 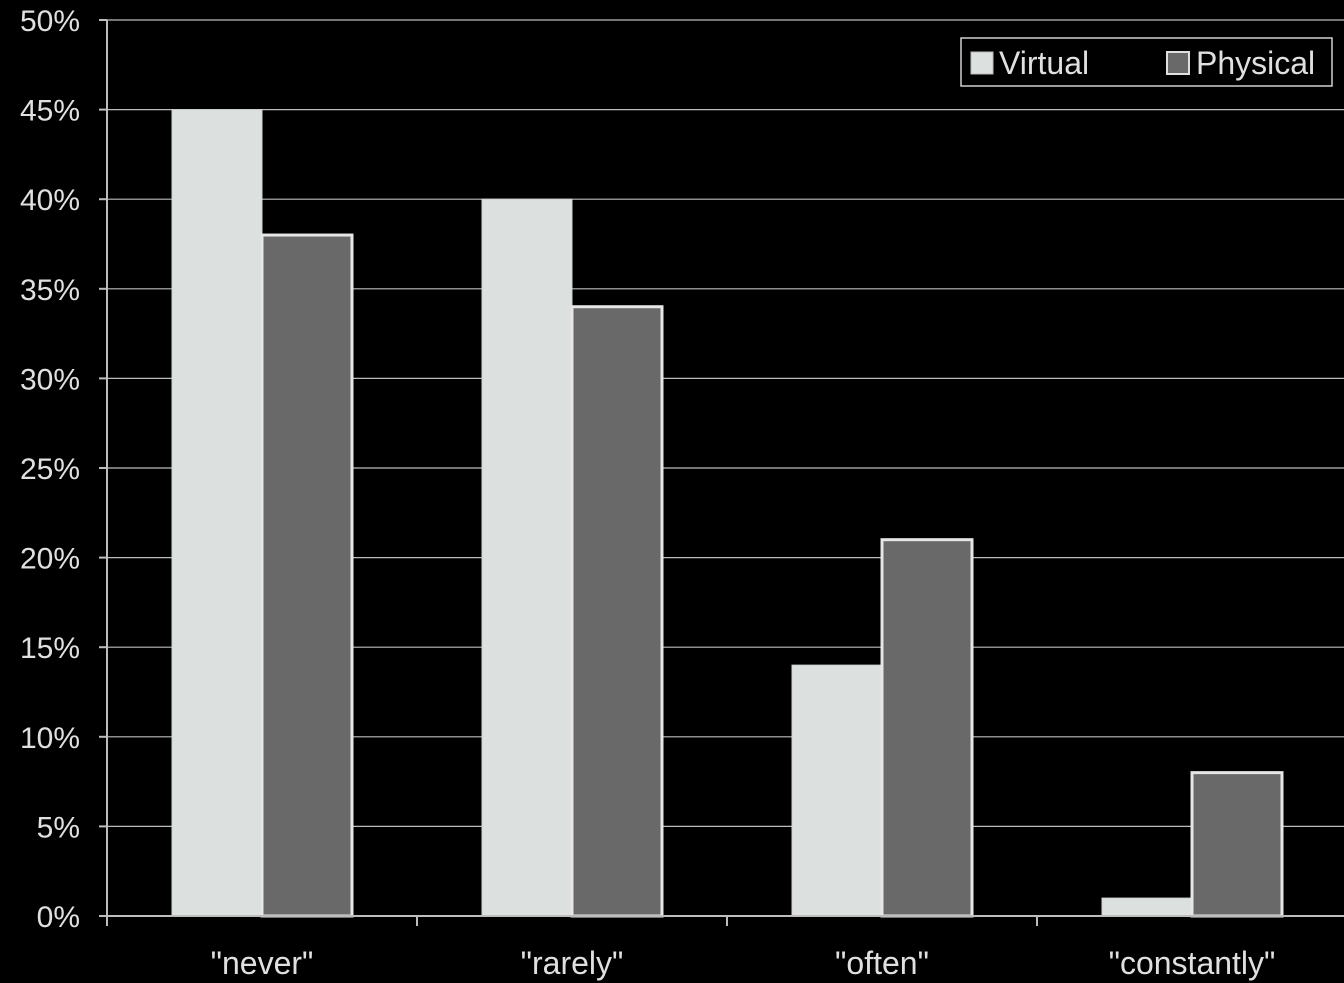 What do you see at coordinates (58, 917) in the screenshot?
I see `y-tick-label: 0%` at bounding box center [58, 917].